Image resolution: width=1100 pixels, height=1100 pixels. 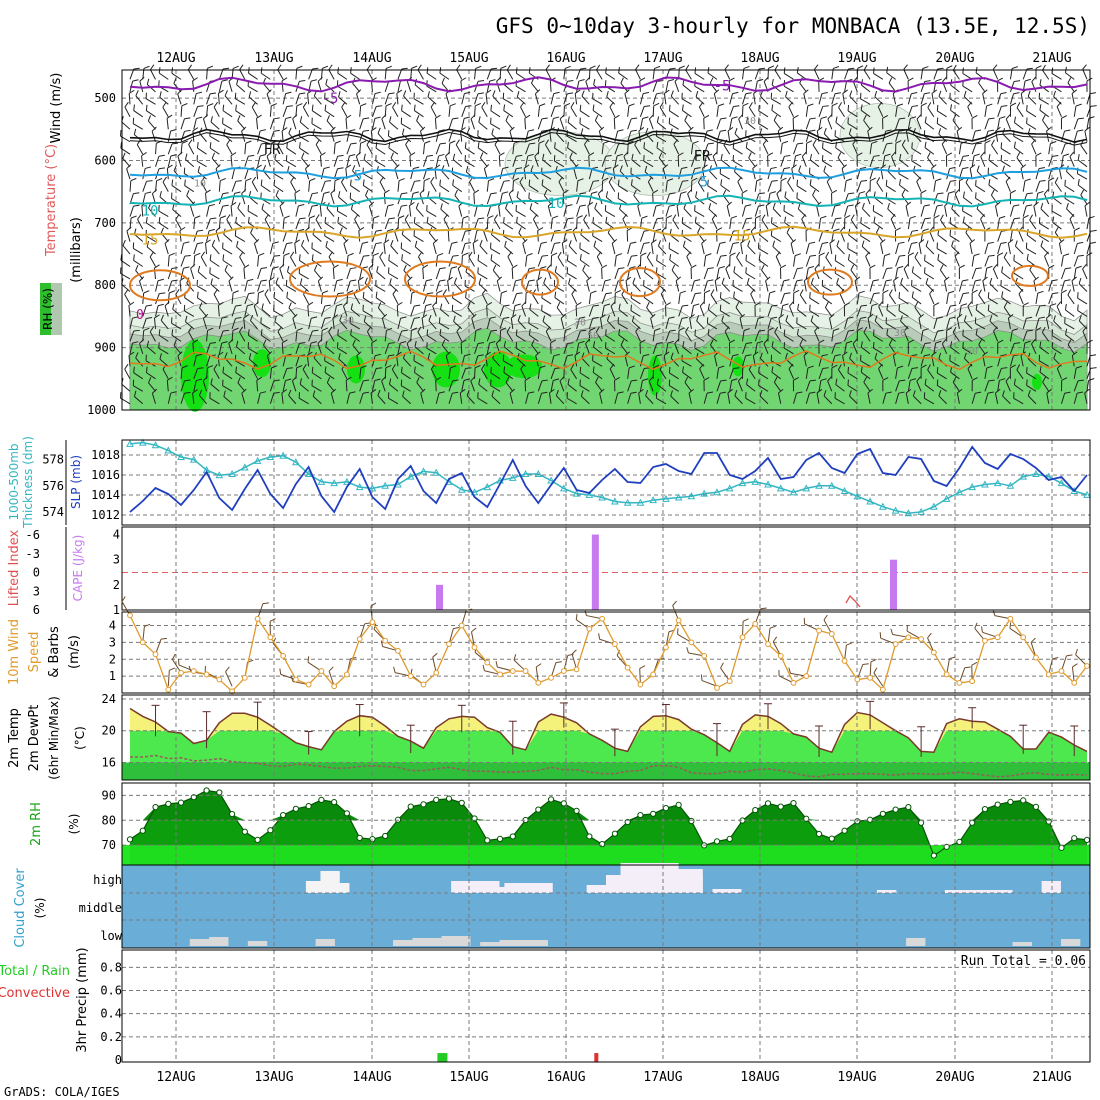 I want to click on rh2m-point, so click(x=359, y=838).